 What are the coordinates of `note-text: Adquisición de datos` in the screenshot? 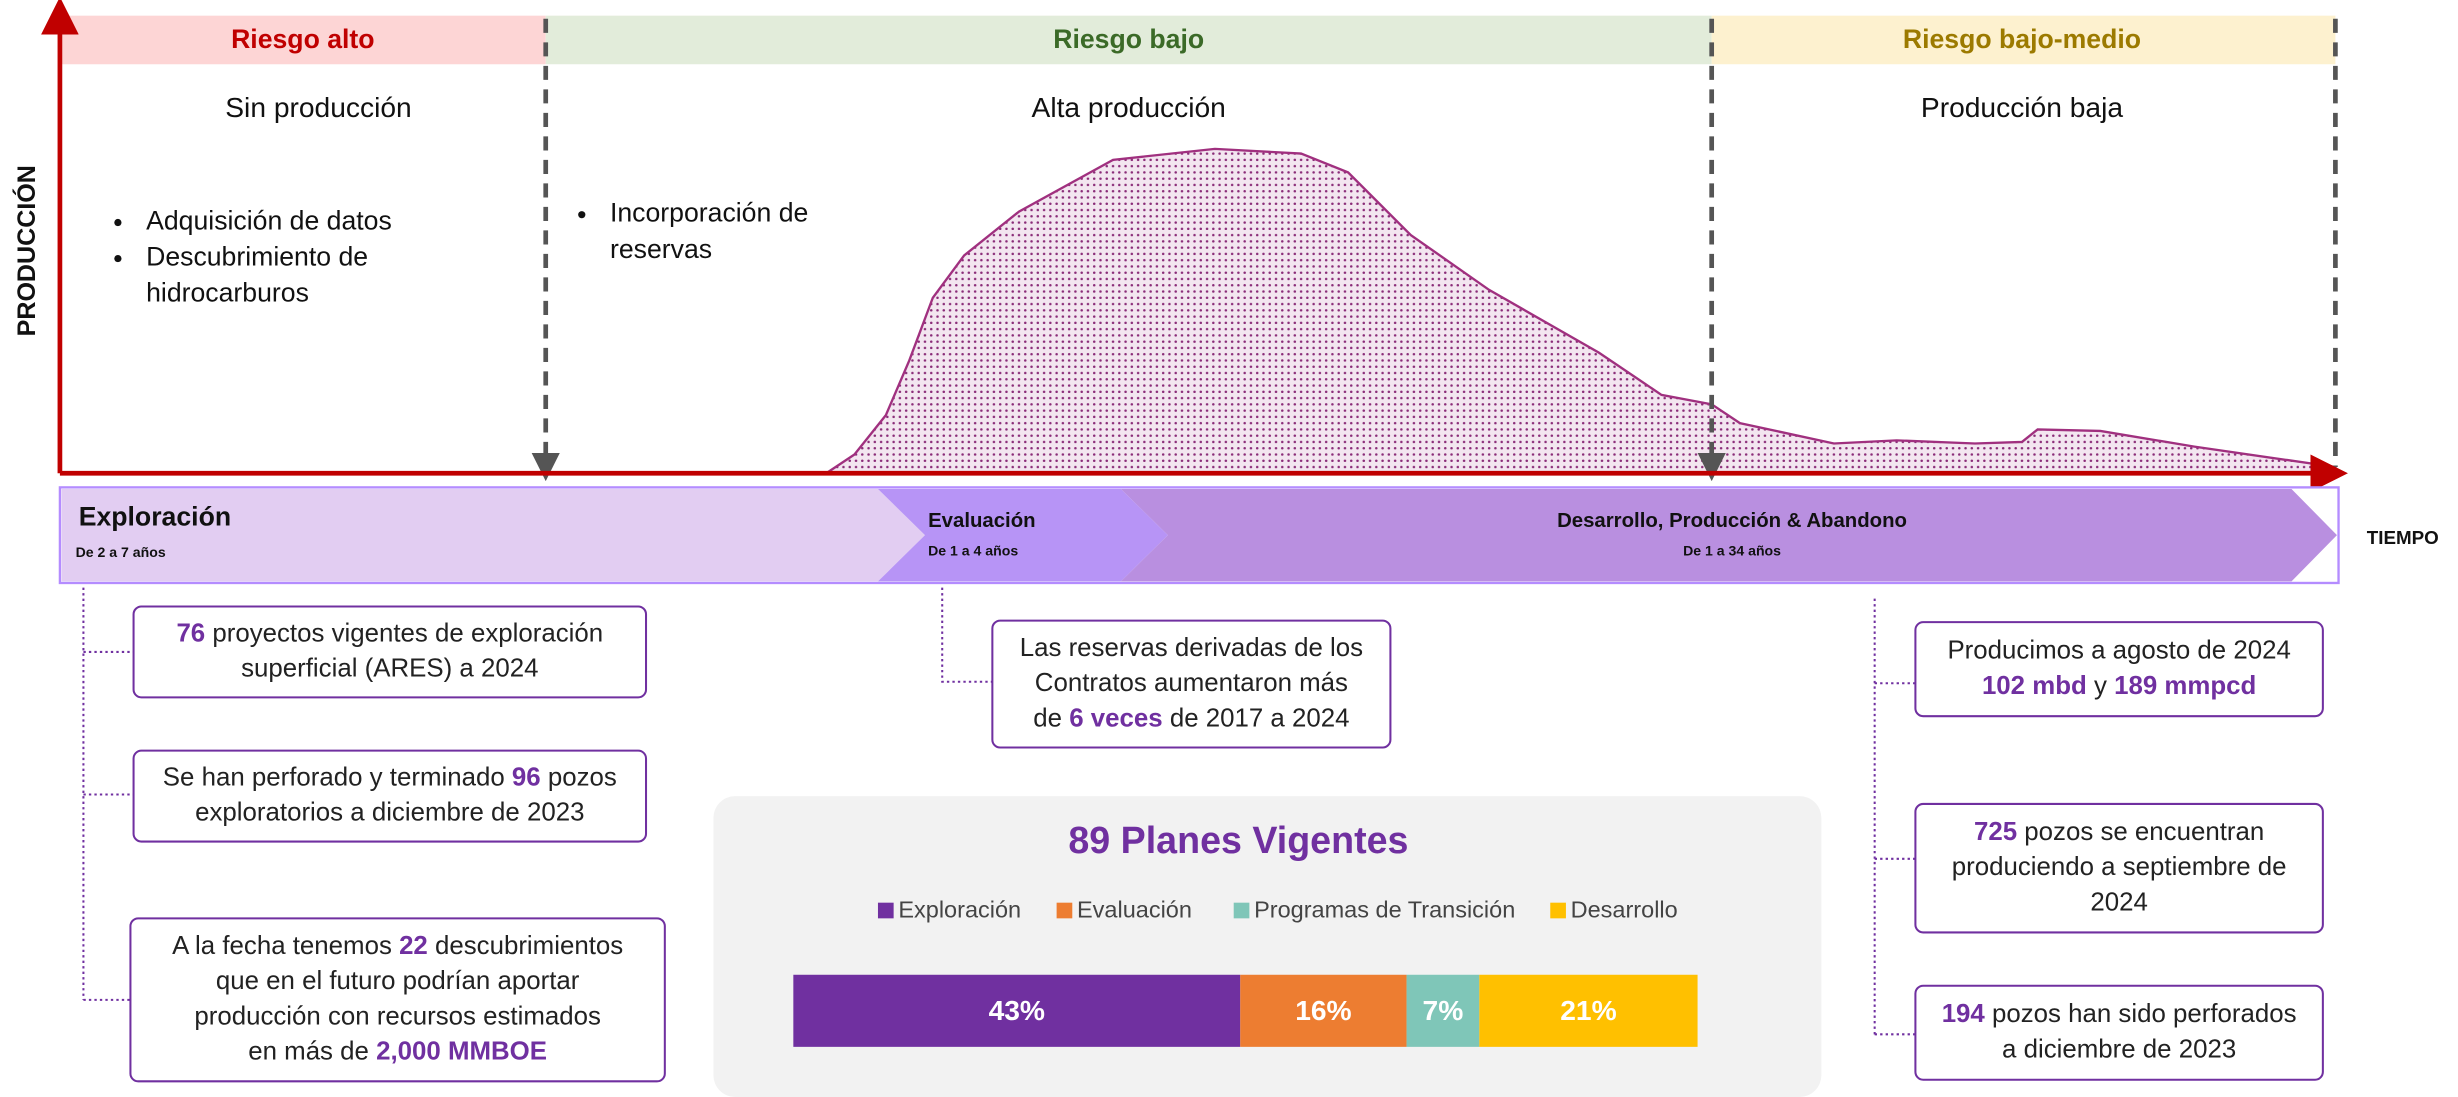 It's located at (269, 221).